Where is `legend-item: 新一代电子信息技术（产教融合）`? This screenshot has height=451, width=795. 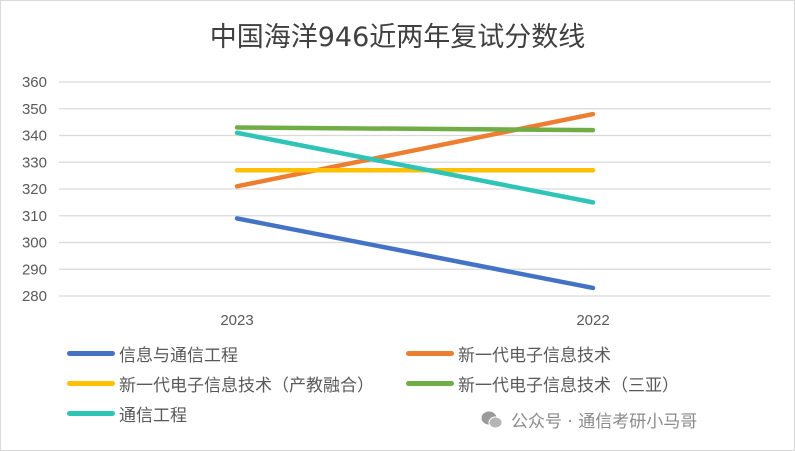 legend-item: 新一代电子信息技术（产教融合） is located at coordinates (220, 383).